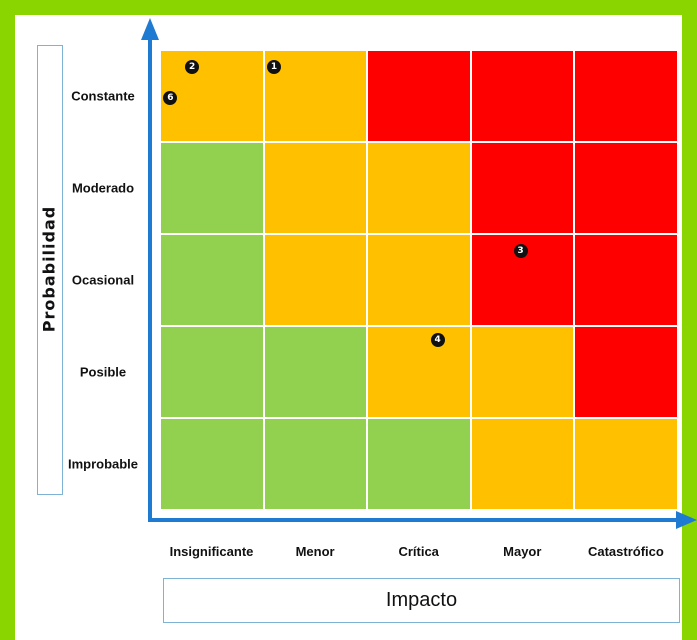 This screenshot has width=697, height=640. I want to click on row-label: Ocasional, so click(103, 280).